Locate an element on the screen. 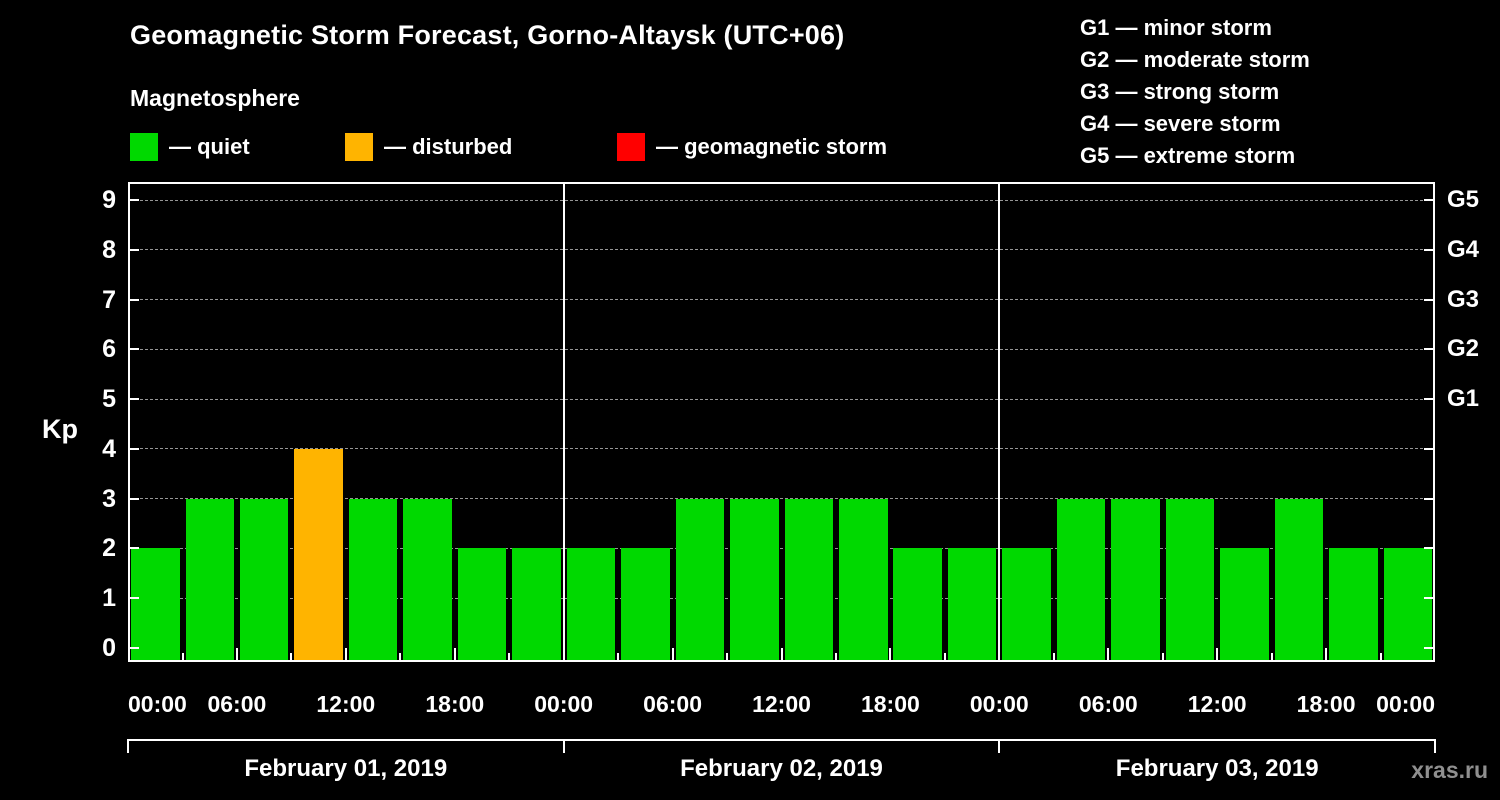 The height and width of the screenshot is (800, 1500). g-scale-item: G5 — extreme storm is located at coordinates (1188, 155).